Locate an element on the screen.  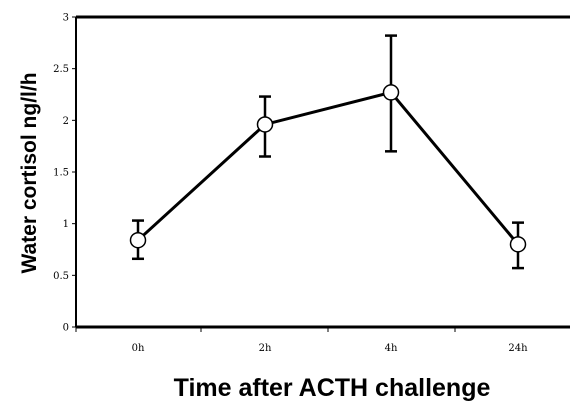
y-tick-label: 0.5 is located at coordinates (61, 276).